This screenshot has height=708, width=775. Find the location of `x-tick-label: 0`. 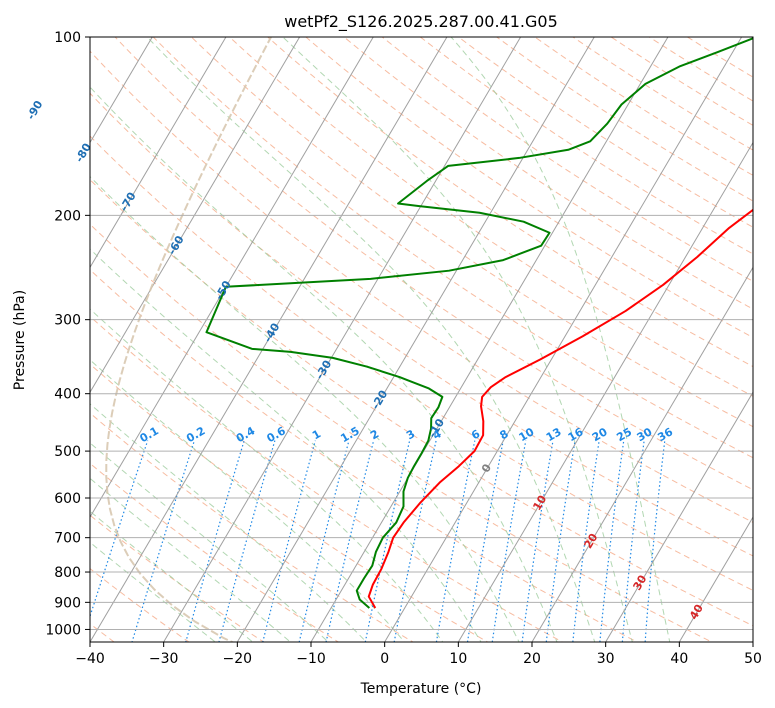

x-tick-label: 0 is located at coordinates (384, 659).